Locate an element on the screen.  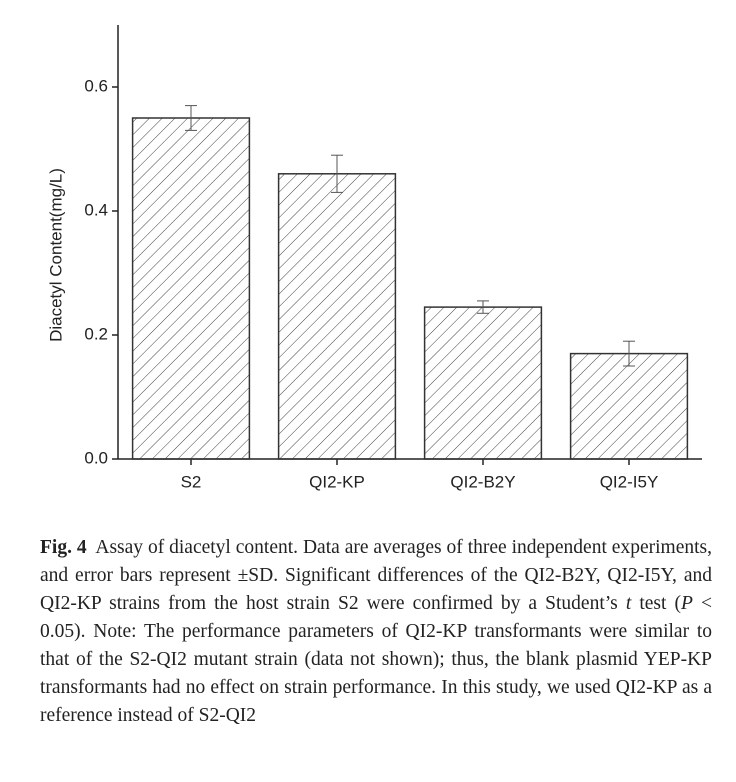
caption-italic: P is located at coordinates (687, 603).